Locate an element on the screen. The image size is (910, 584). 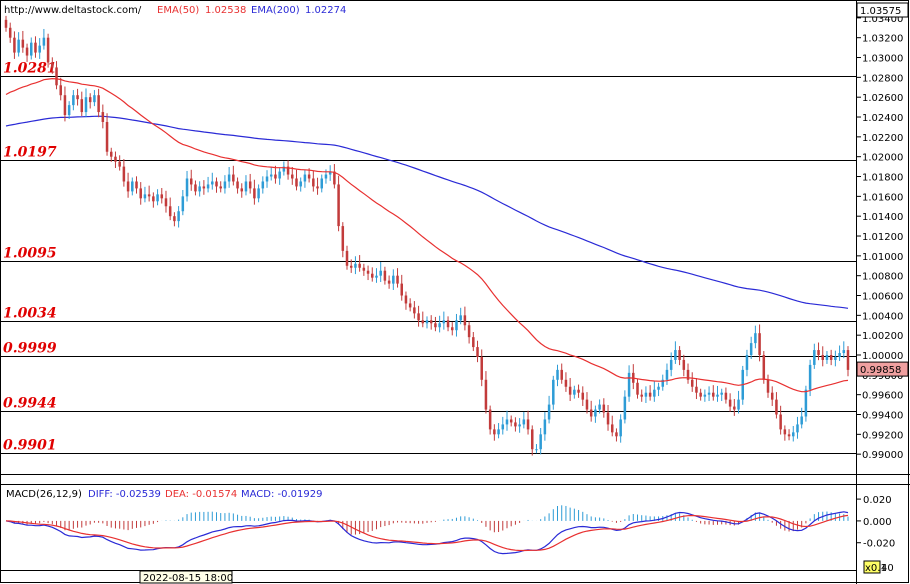
y-tick-label-11: 1.01200 is located at coordinates (882, 237).